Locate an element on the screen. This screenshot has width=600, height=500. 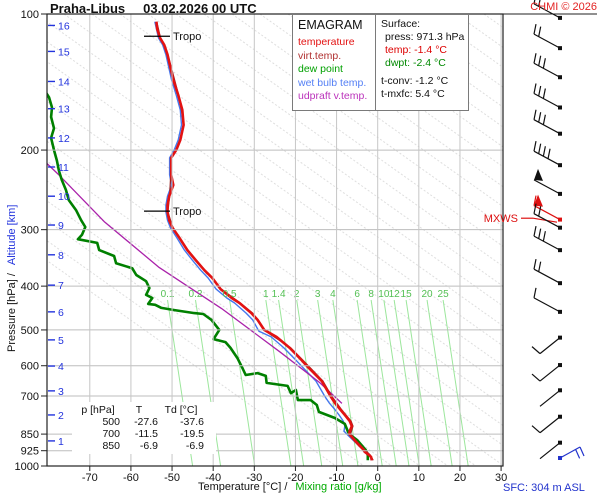
mixing-ratio-label: 1 is located at coordinates (266, 294).